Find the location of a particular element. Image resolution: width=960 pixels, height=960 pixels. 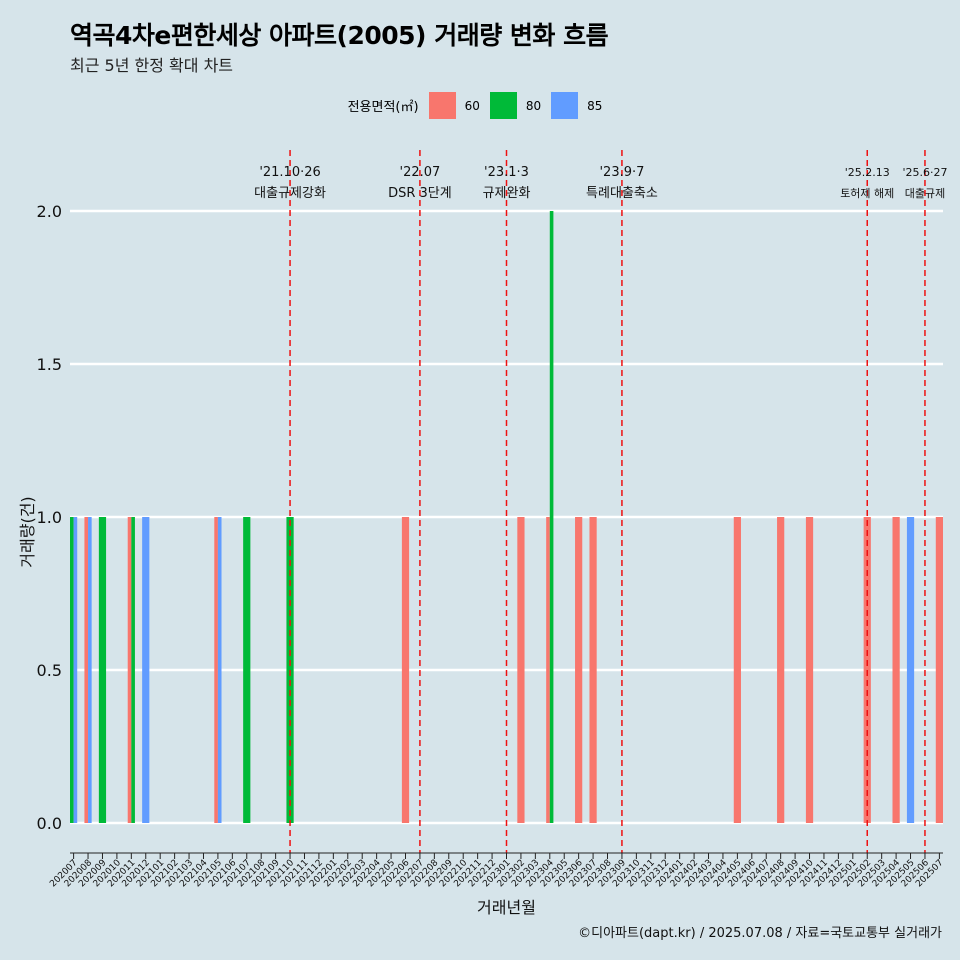

event-date-label: '22.07 is located at coordinates (420, 172).